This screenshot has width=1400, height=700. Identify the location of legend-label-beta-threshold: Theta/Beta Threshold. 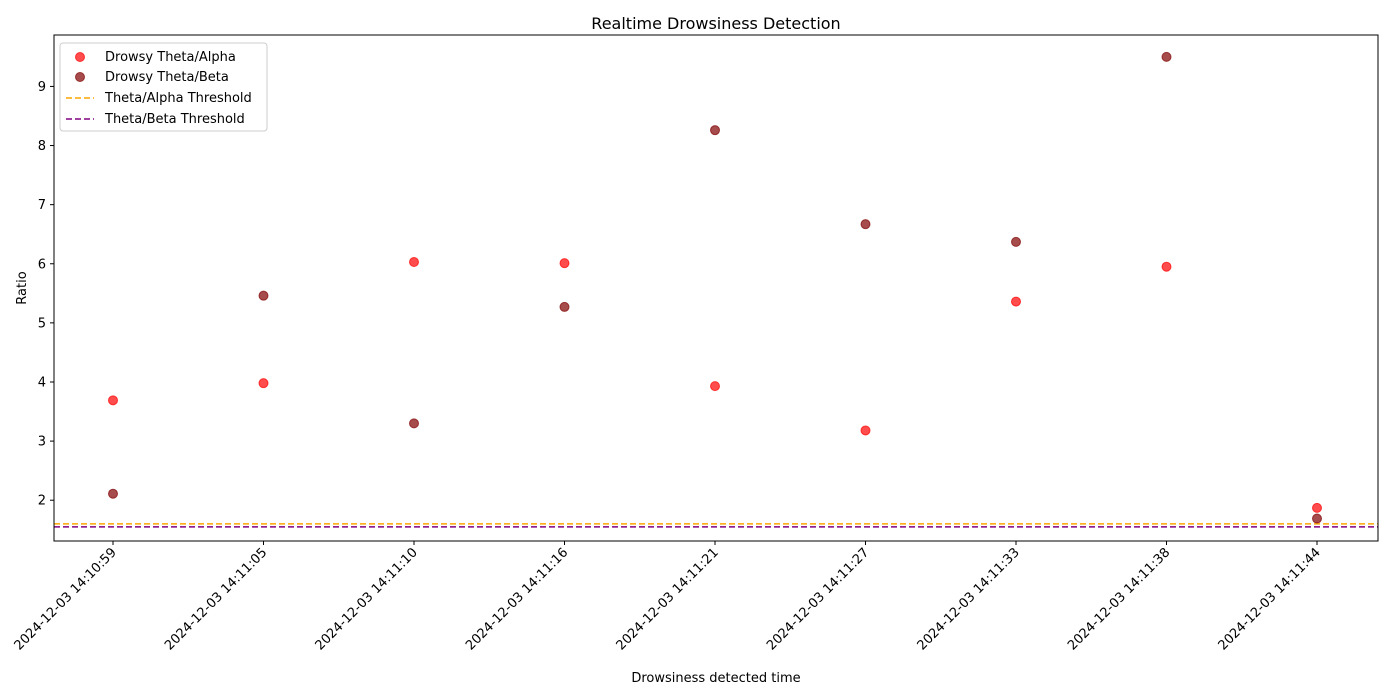
(174, 119).